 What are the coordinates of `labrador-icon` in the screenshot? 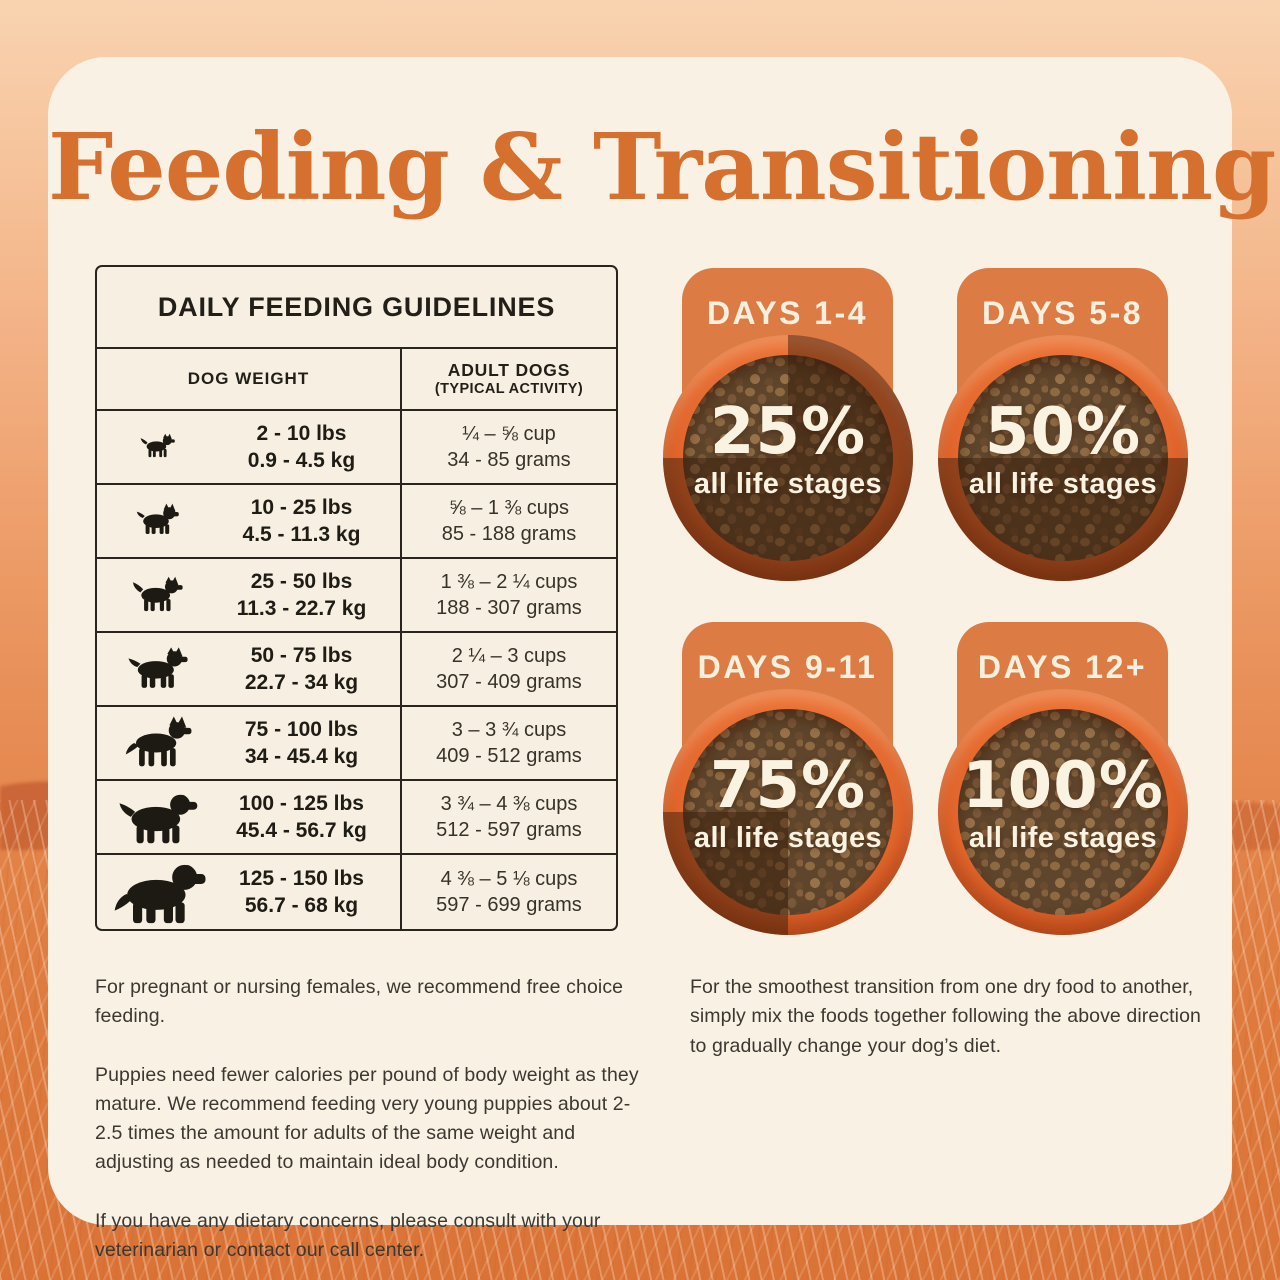 It's located at (158, 817).